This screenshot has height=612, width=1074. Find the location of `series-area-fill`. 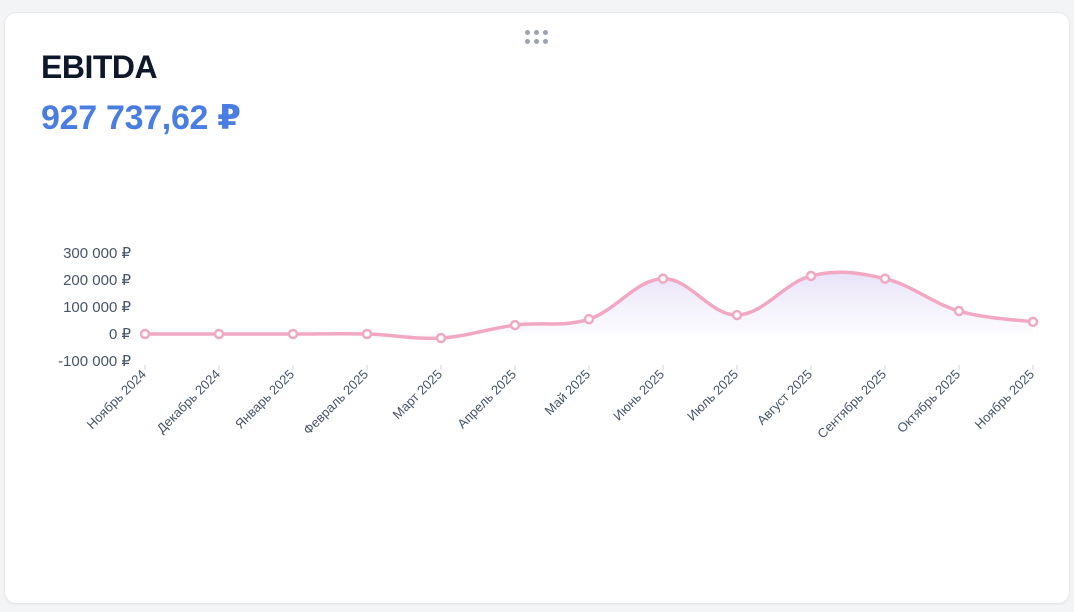

series-area-fill is located at coordinates (589, 305).